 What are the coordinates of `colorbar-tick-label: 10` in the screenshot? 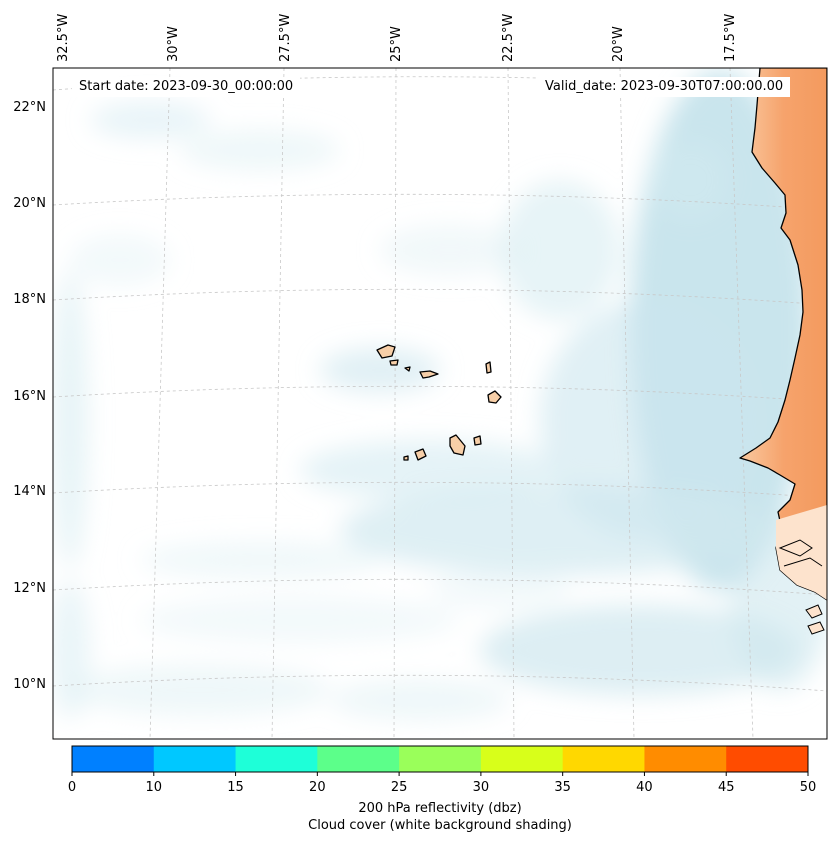 It's located at (154, 787).